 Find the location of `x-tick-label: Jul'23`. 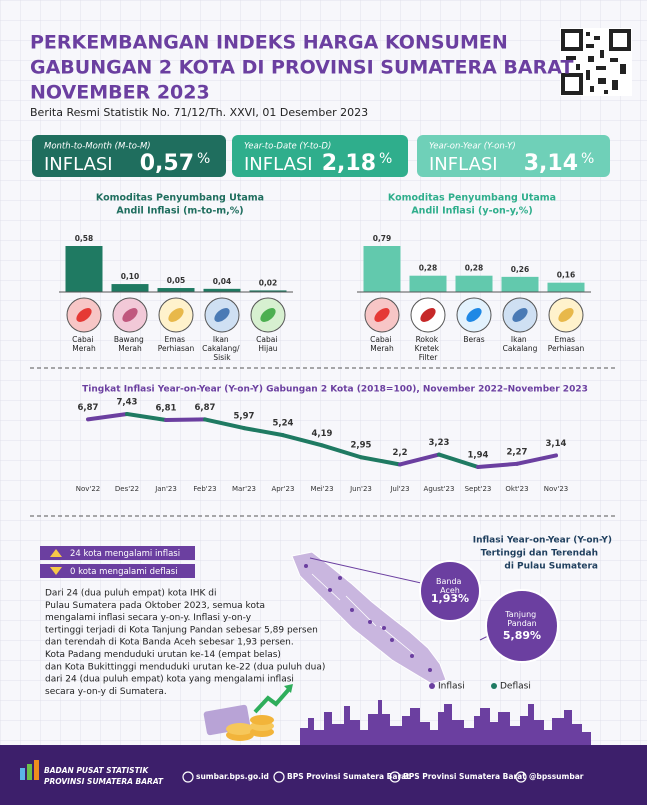

x-tick-label: Jul'23 is located at coordinates (399, 489).